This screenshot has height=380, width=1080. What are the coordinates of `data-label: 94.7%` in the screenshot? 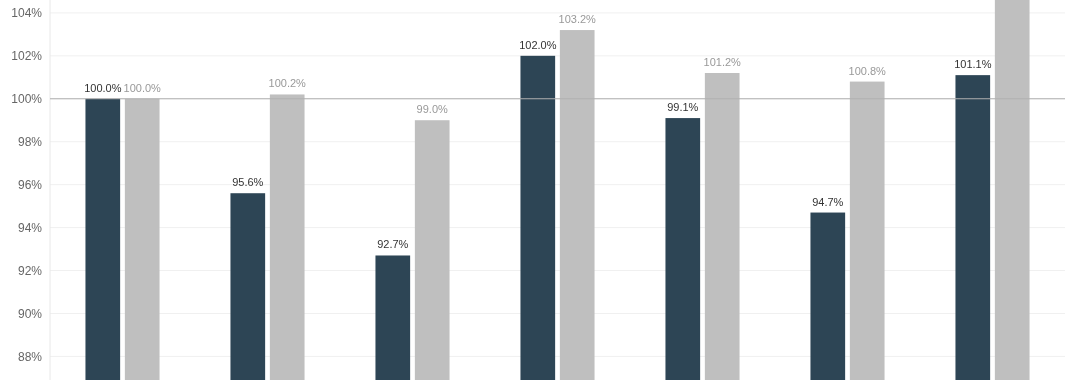 It's located at (828, 201).